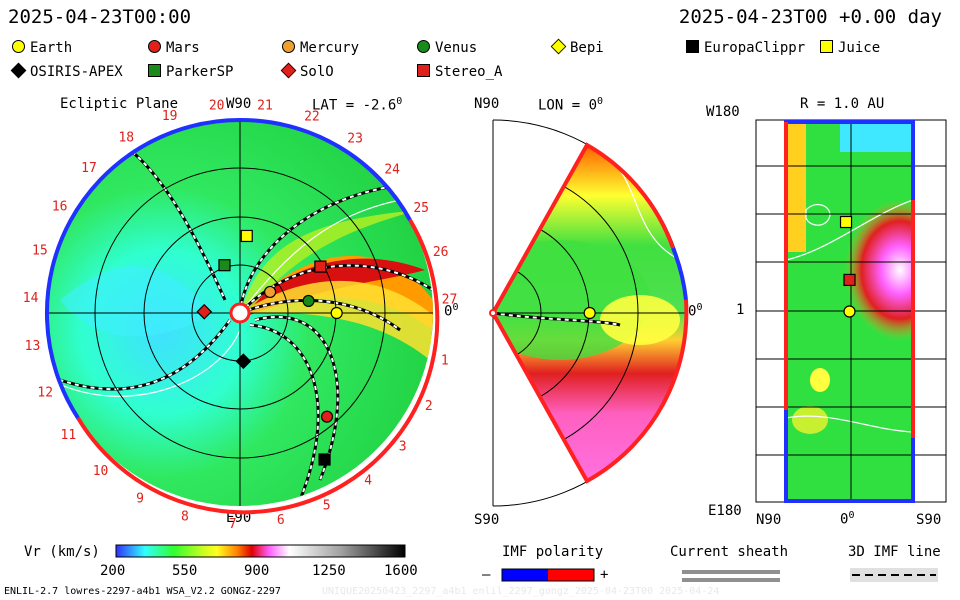 The height and width of the screenshot is (600, 960). I want to click on sphere-bottom-left: E180, so click(725, 511).